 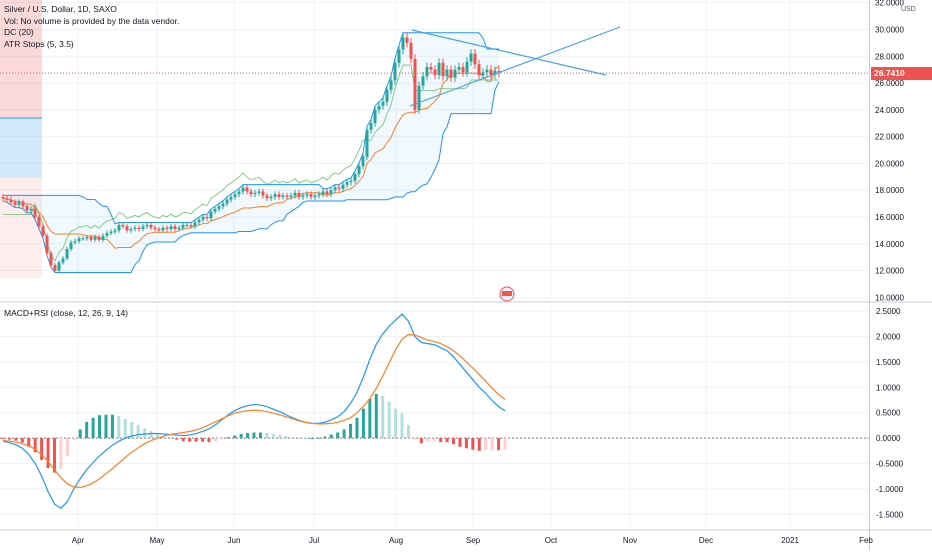 I want to click on currency-label: USD, so click(x=908, y=9).